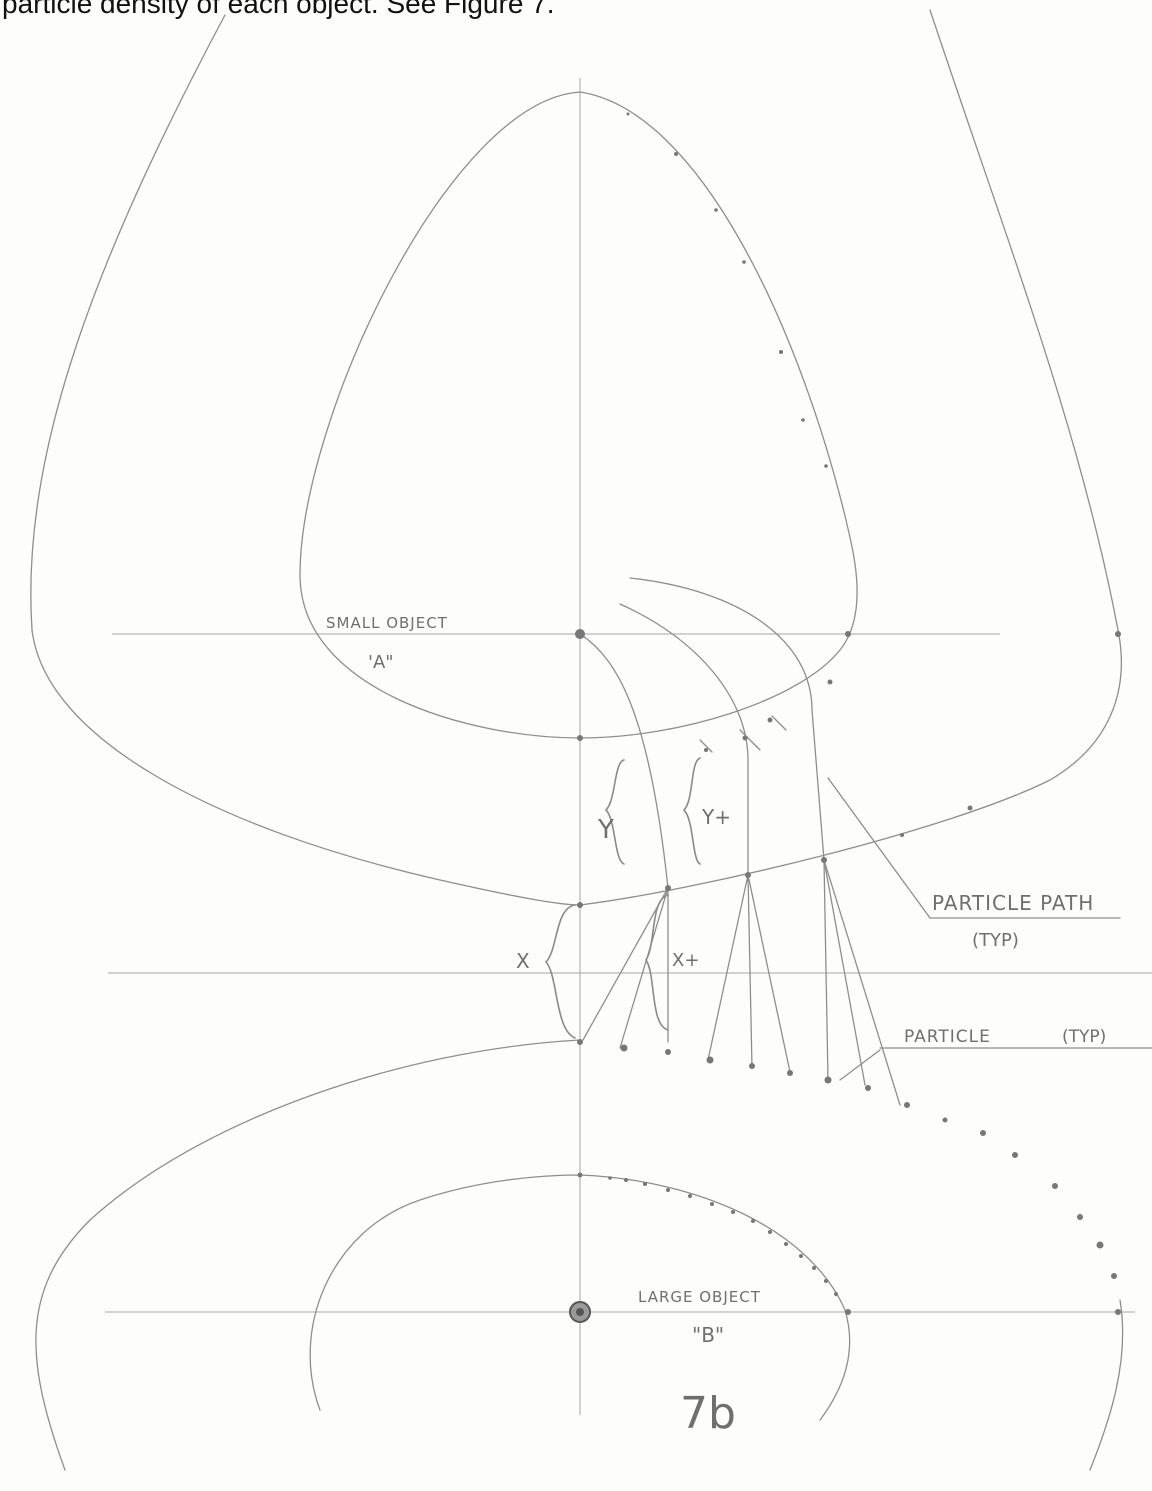  Describe the element at coordinates (1013, 903) in the screenshot. I see `particle-path-label: PARTICLE PATH` at that location.